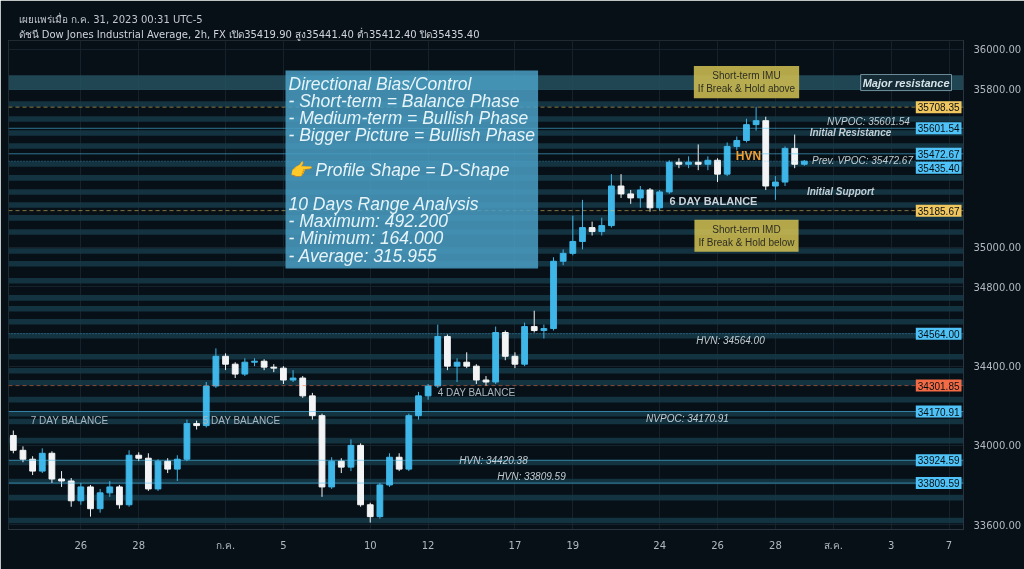 The width and height of the screenshot is (1024, 569). Describe the element at coordinates (748, 156) in the screenshot. I see `annotation: HVN` at that location.